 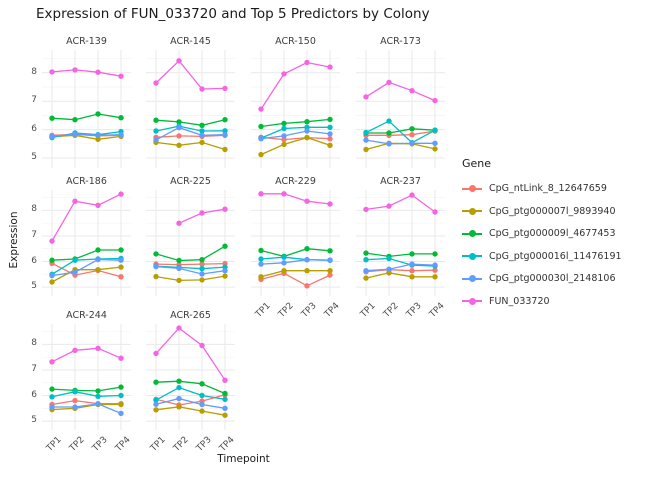 What do you see at coordinates (190, 181) in the screenshot?
I see `facet-label-ACR-225: ACR-225` at bounding box center [190, 181].